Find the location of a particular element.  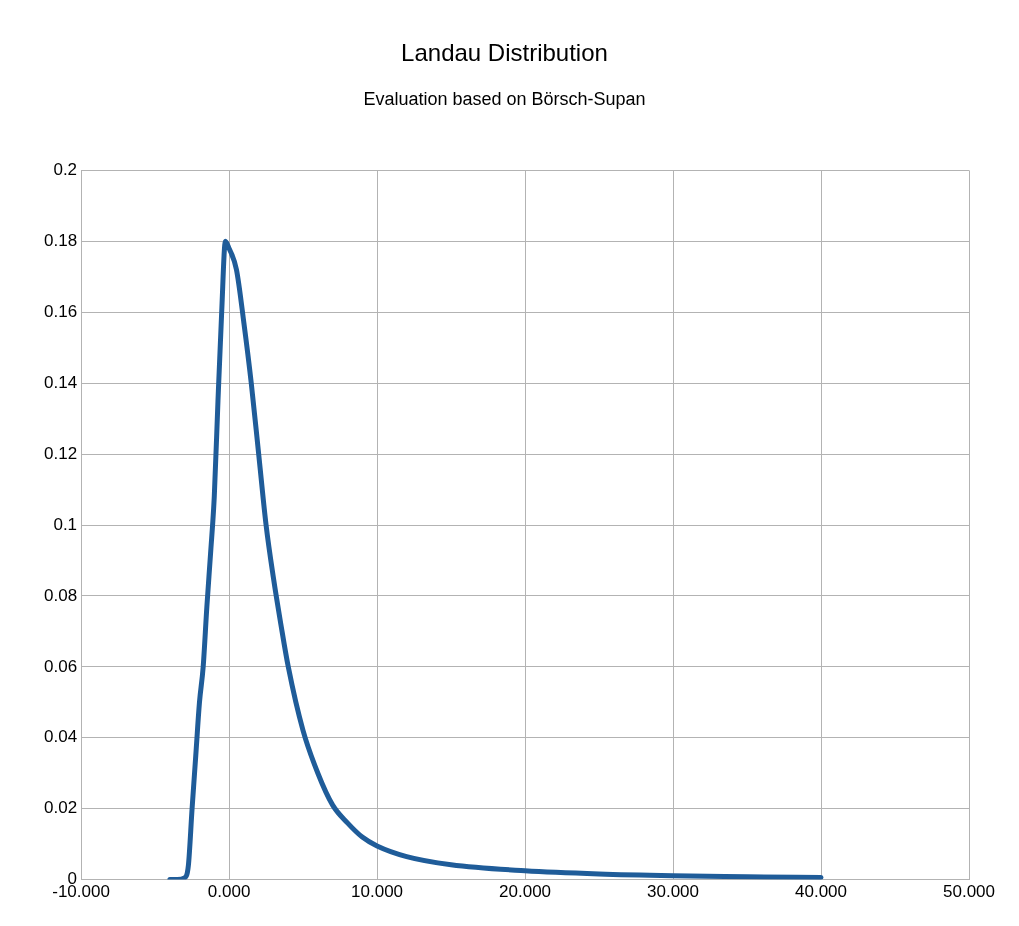

y-tick-label: 0.16 is located at coordinates (60, 311).